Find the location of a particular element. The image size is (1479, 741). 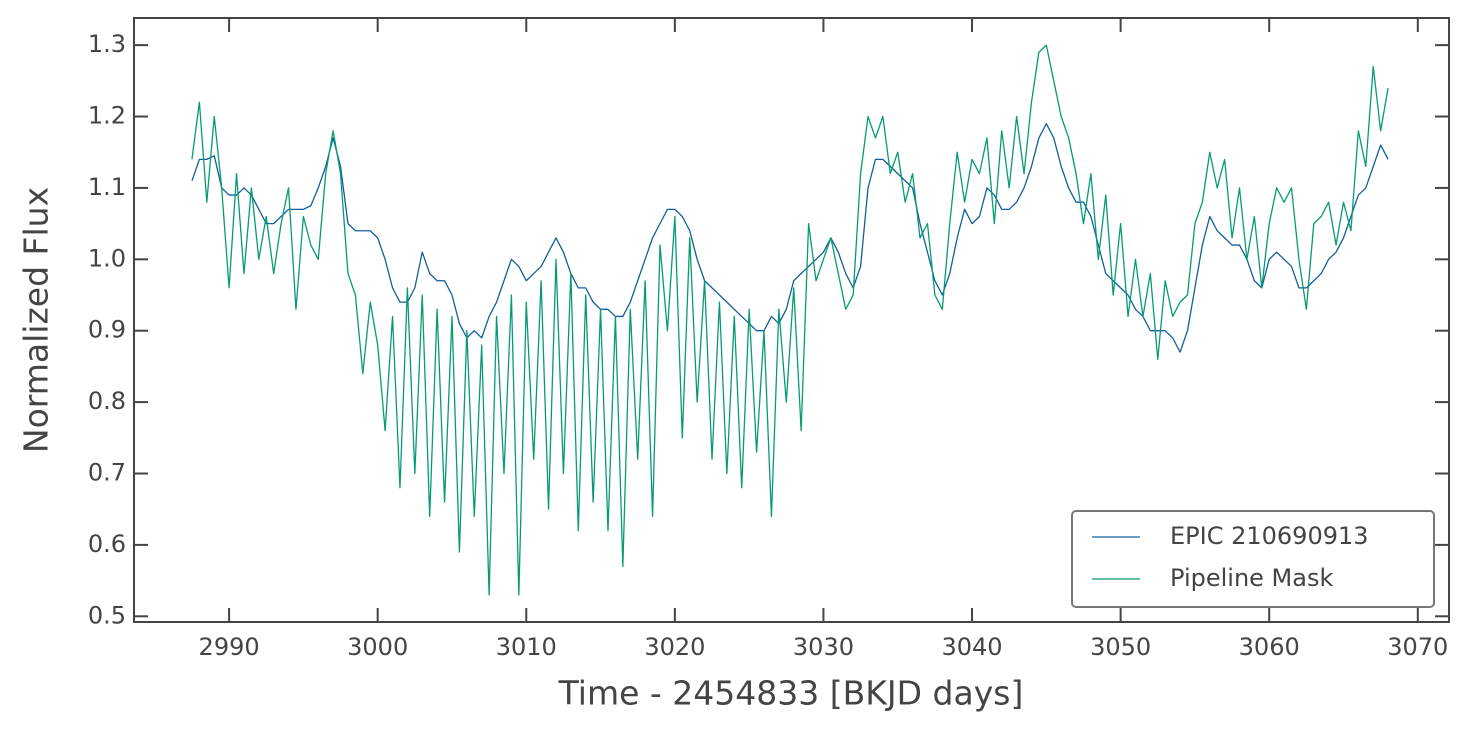

y-tick-label: 1.2 is located at coordinates (107, 116).